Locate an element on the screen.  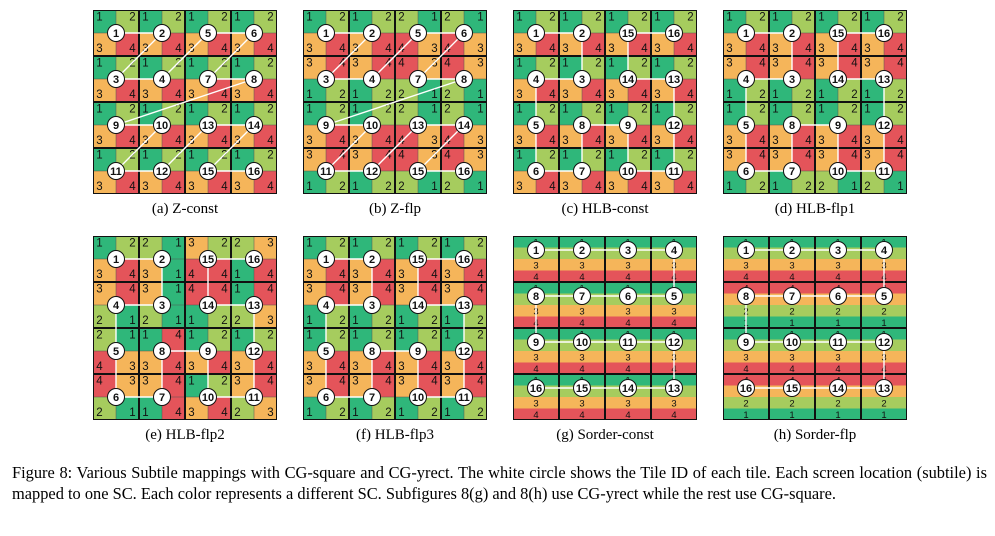
tile-id-label: 5 is located at coordinates (746, 126).